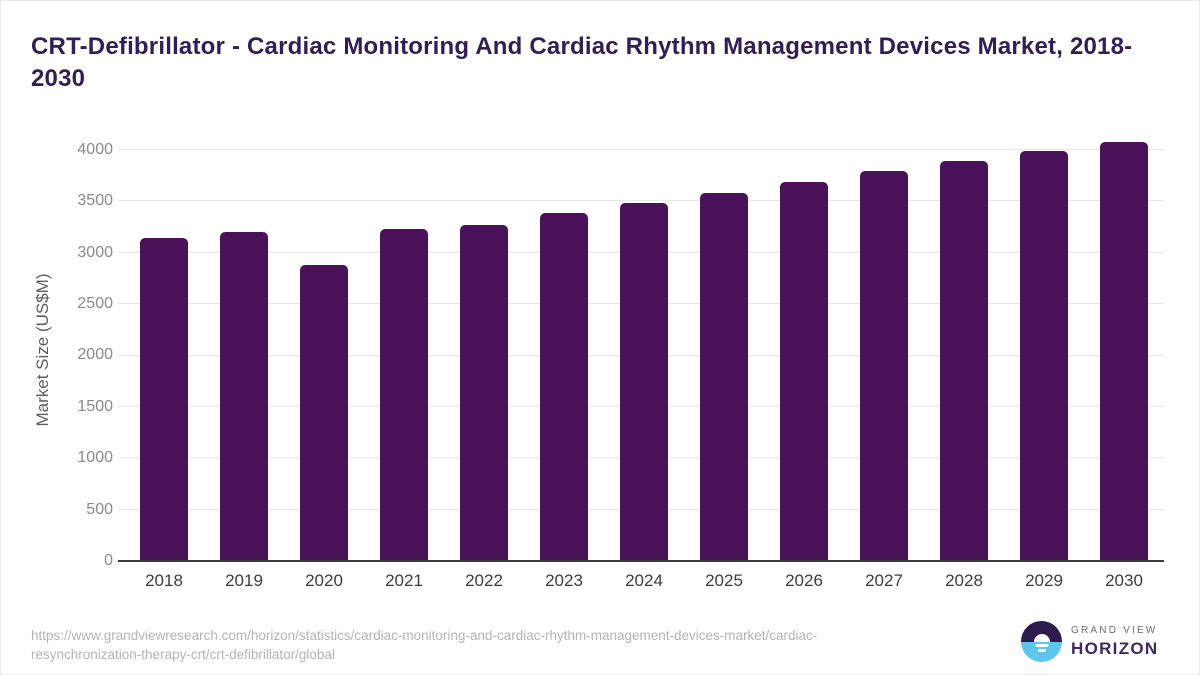 The height and width of the screenshot is (675, 1200). I want to click on bar-2020, so click(324, 413).